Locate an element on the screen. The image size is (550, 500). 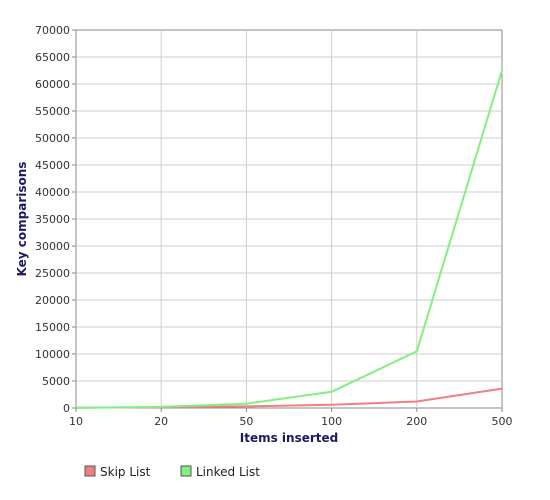
y-tick-label: 30000 is located at coordinates (52, 246).